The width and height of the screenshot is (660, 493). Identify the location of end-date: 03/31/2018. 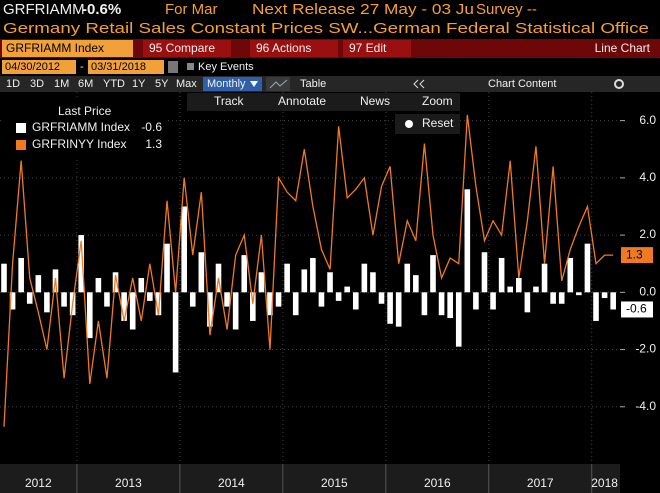
(118, 67).